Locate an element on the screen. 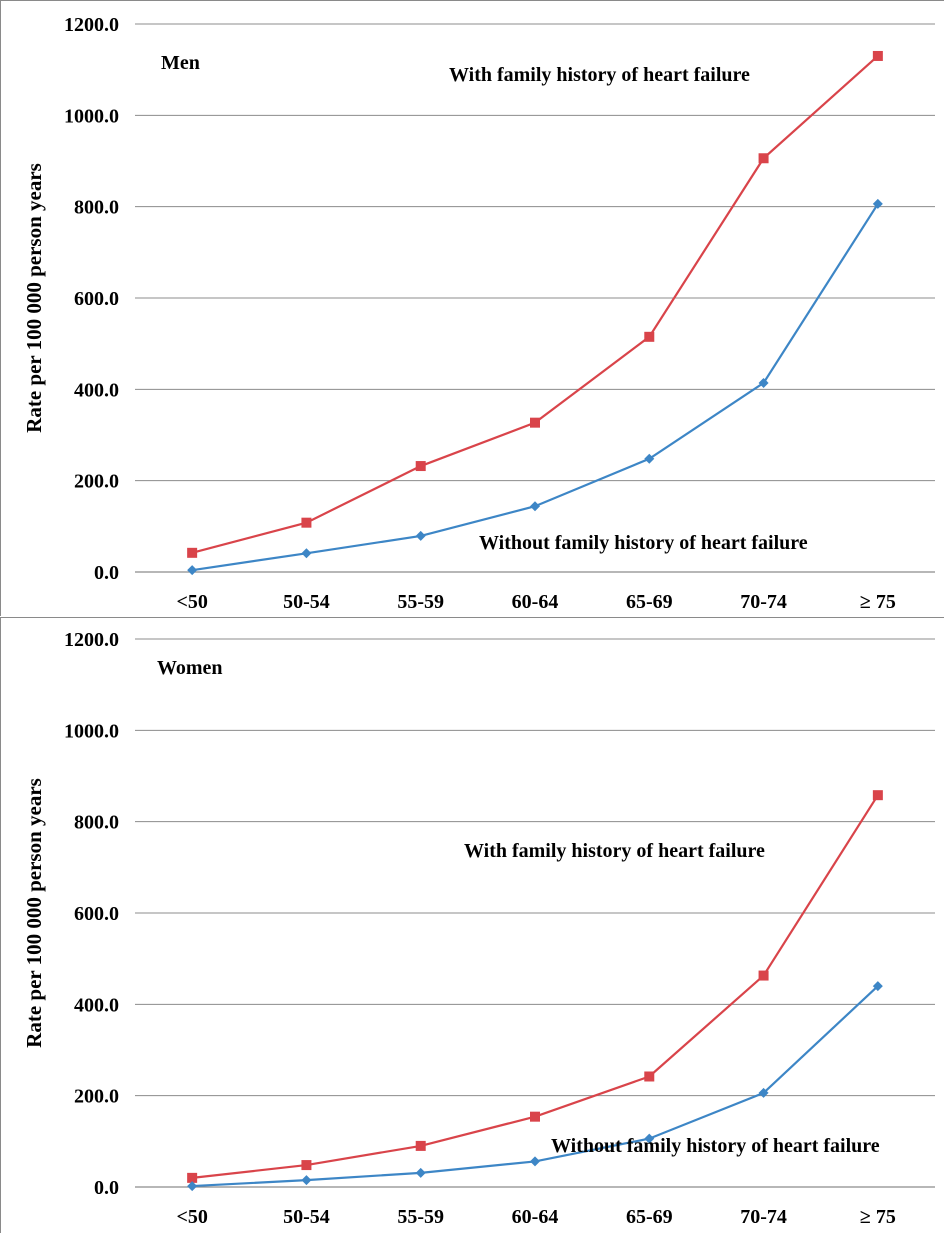 Image resolution: width=944 pixels, height=1234 pixels. y-tick-label-women: 400.0 is located at coordinates (96, 1005).